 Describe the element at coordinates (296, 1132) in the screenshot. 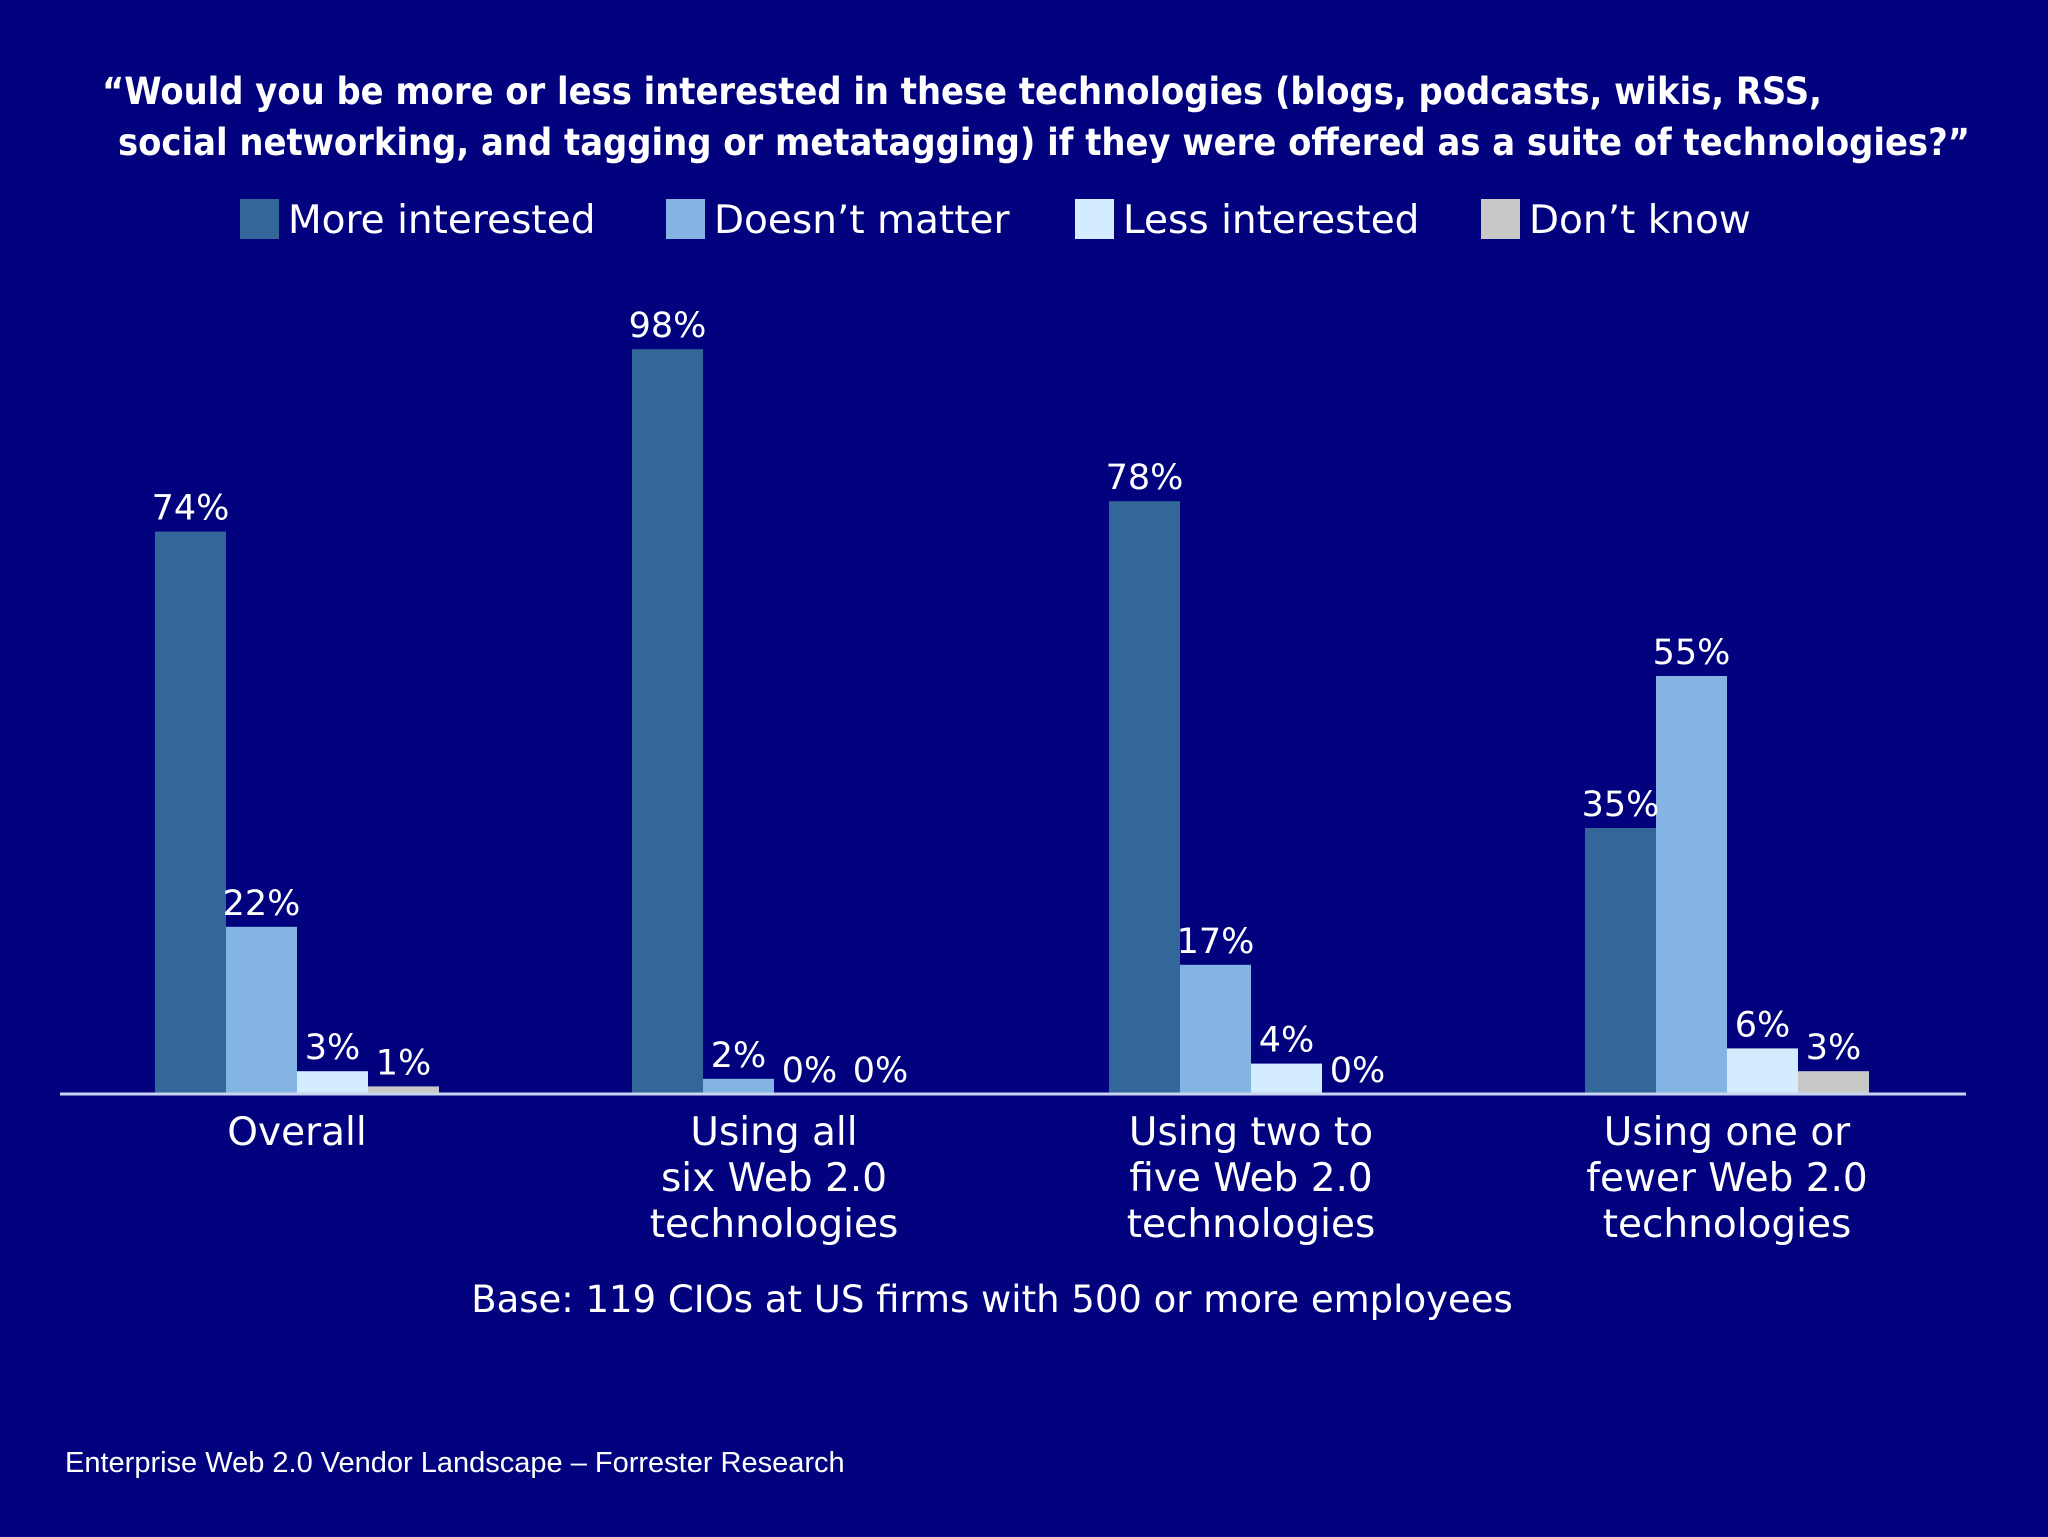

I see `category-label: Overall` at that location.